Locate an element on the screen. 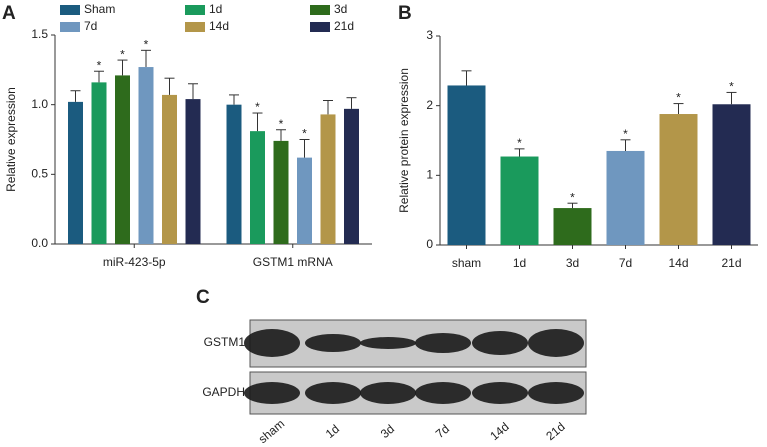 The height and width of the screenshot is (447, 767). row-label: GSTM1 is located at coordinates (225, 342).